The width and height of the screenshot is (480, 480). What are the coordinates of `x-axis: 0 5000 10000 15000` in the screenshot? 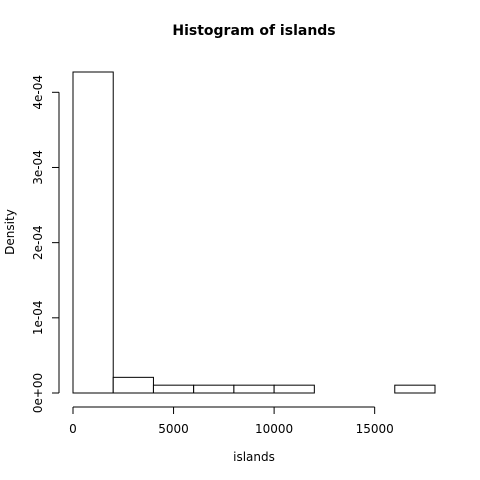 It's located at (231, 421).